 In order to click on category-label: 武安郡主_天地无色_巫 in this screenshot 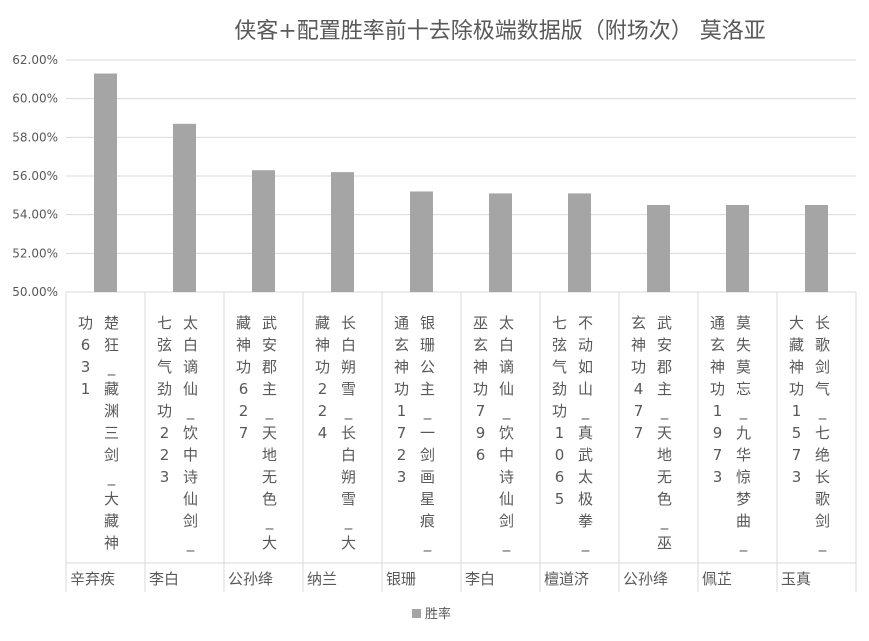, I will do `click(664, 433)`.